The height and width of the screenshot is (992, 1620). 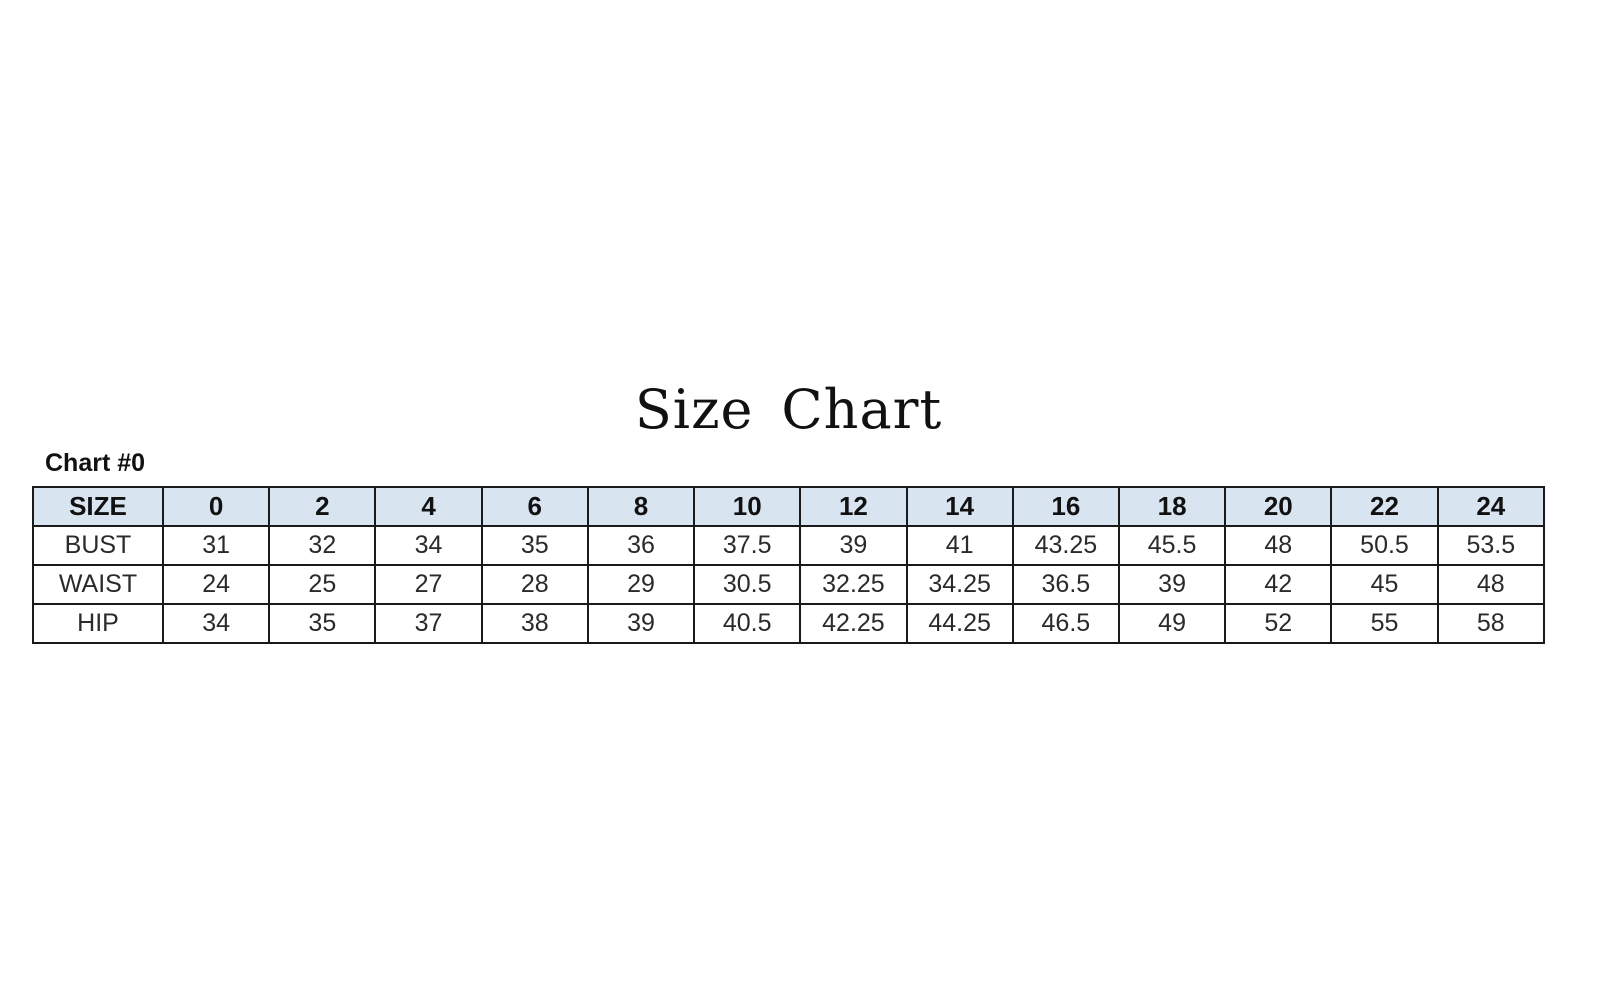 I want to click on header-cell-8: 8, so click(x=641, y=506).